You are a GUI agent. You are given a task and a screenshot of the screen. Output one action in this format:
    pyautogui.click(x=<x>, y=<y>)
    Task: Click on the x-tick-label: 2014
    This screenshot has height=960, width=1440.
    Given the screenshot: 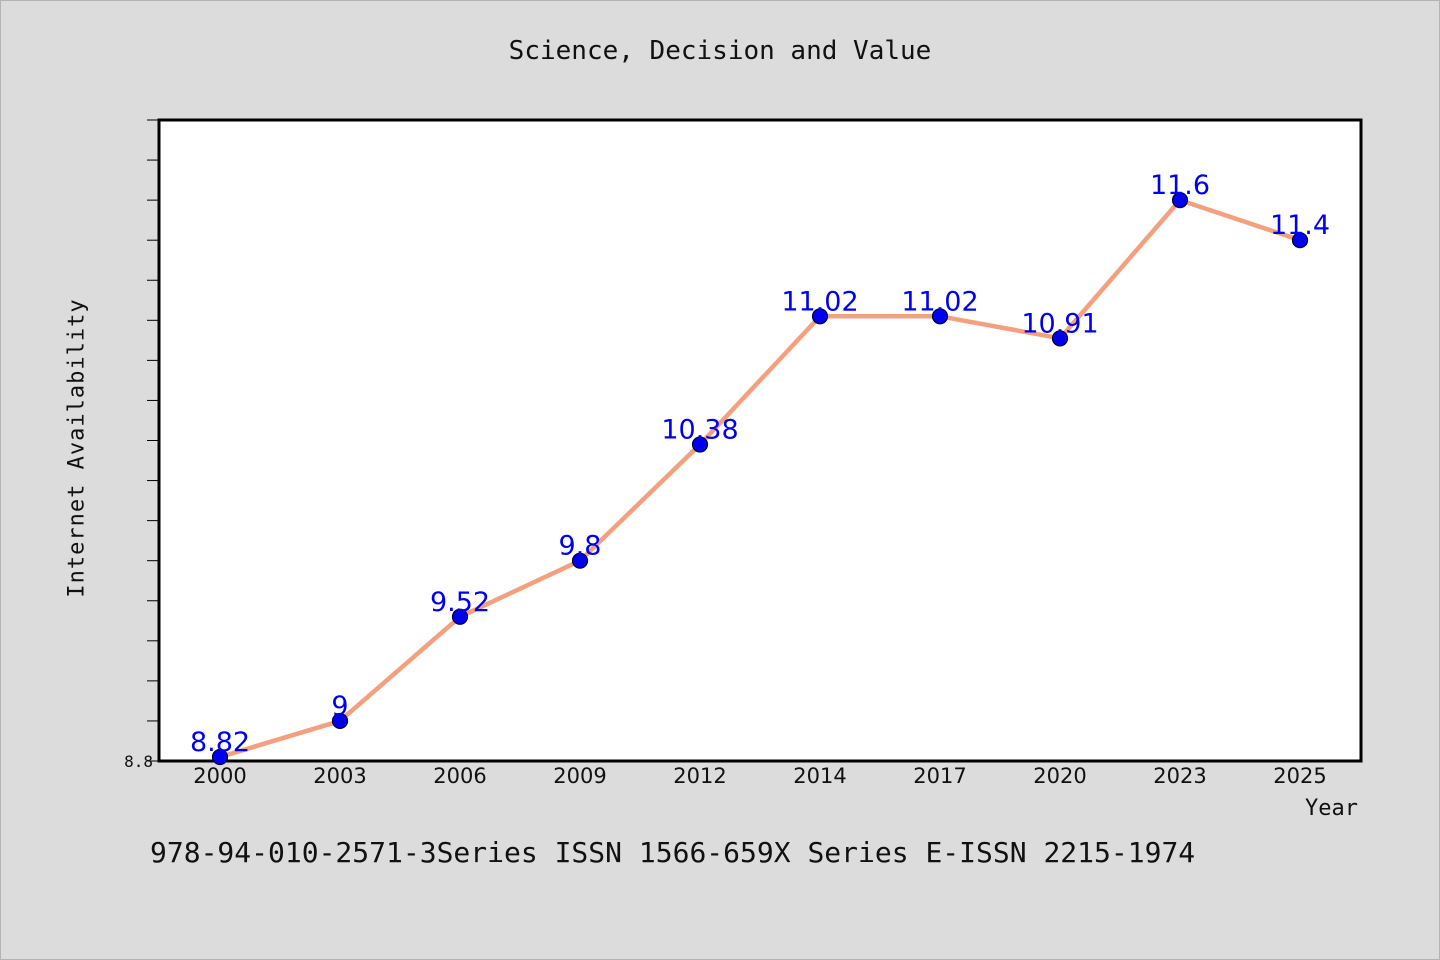 What is the action you would take?
    pyautogui.click(x=819, y=776)
    